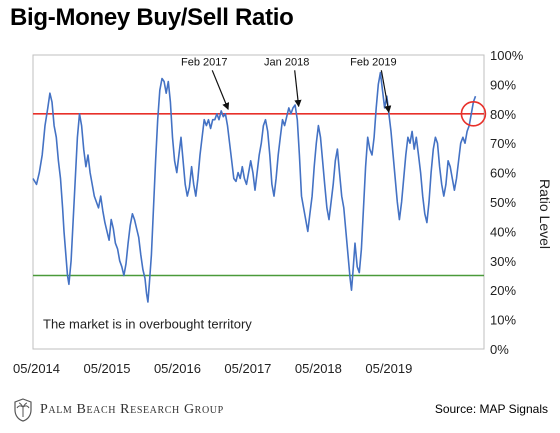 The image size is (560, 433). Describe the element at coordinates (503, 231) in the screenshot. I see `y-tick-label: 40%` at that location.